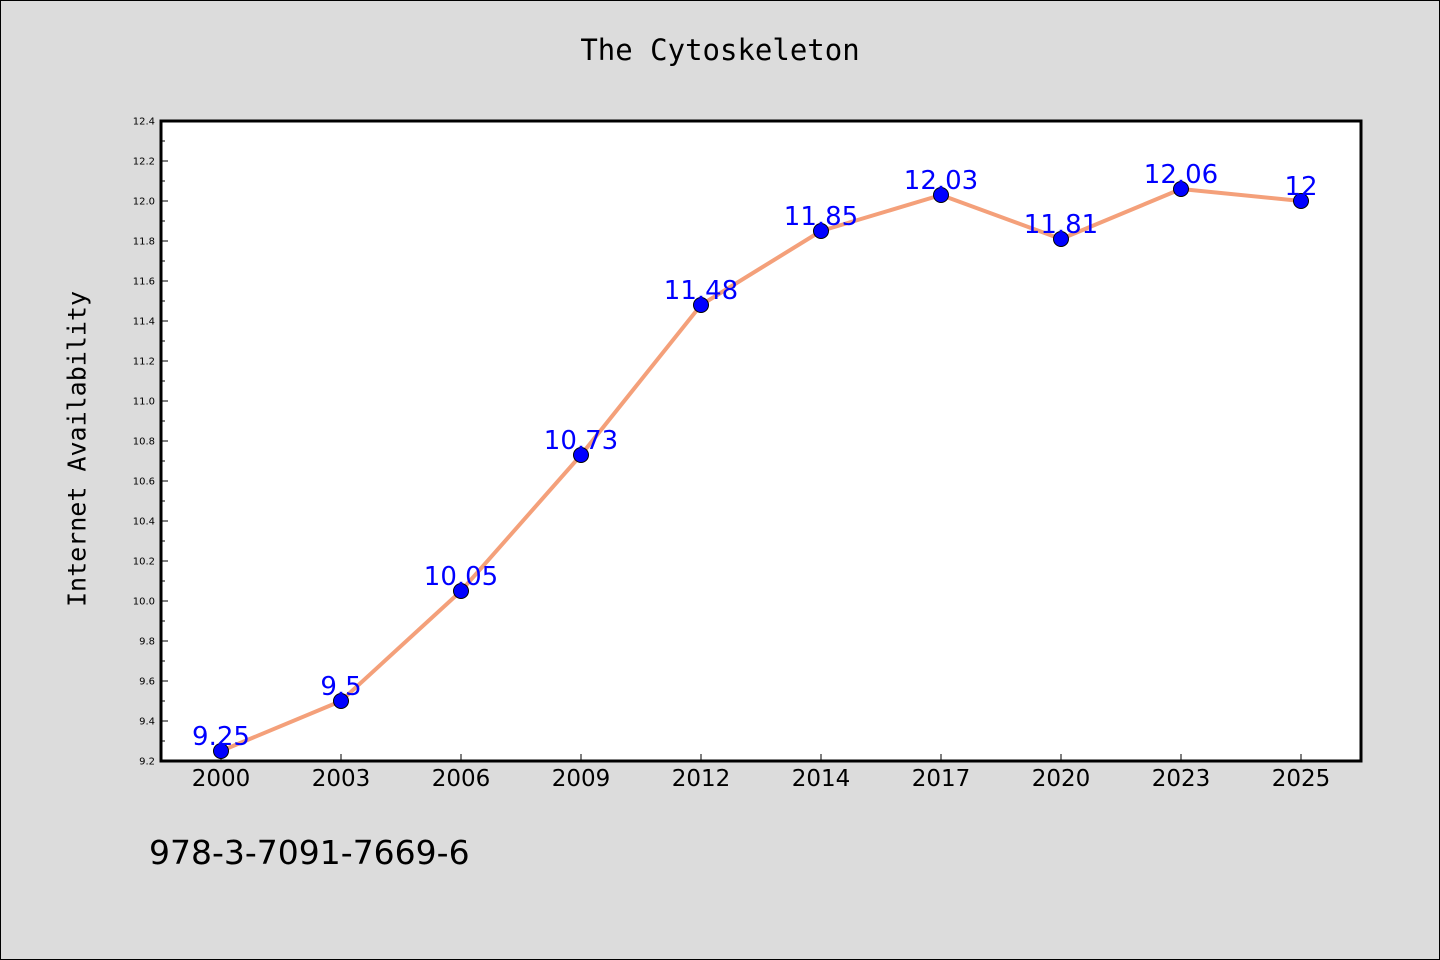  Describe the element at coordinates (720, 50) in the screenshot. I see `chart-title: The Cytoskeleton` at that location.